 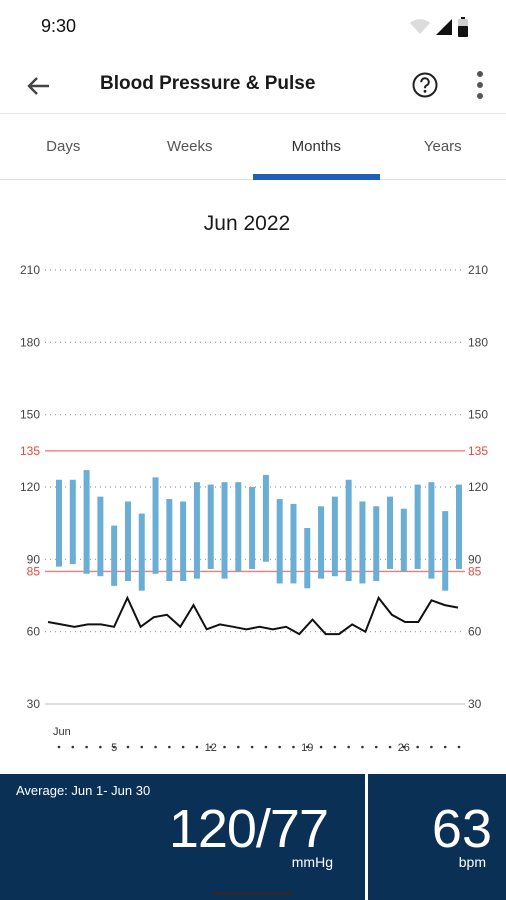 What do you see at coordinates (461, 829) in the screenshot?
I see `pulse-average: 63` at bounding box center [461, 829].